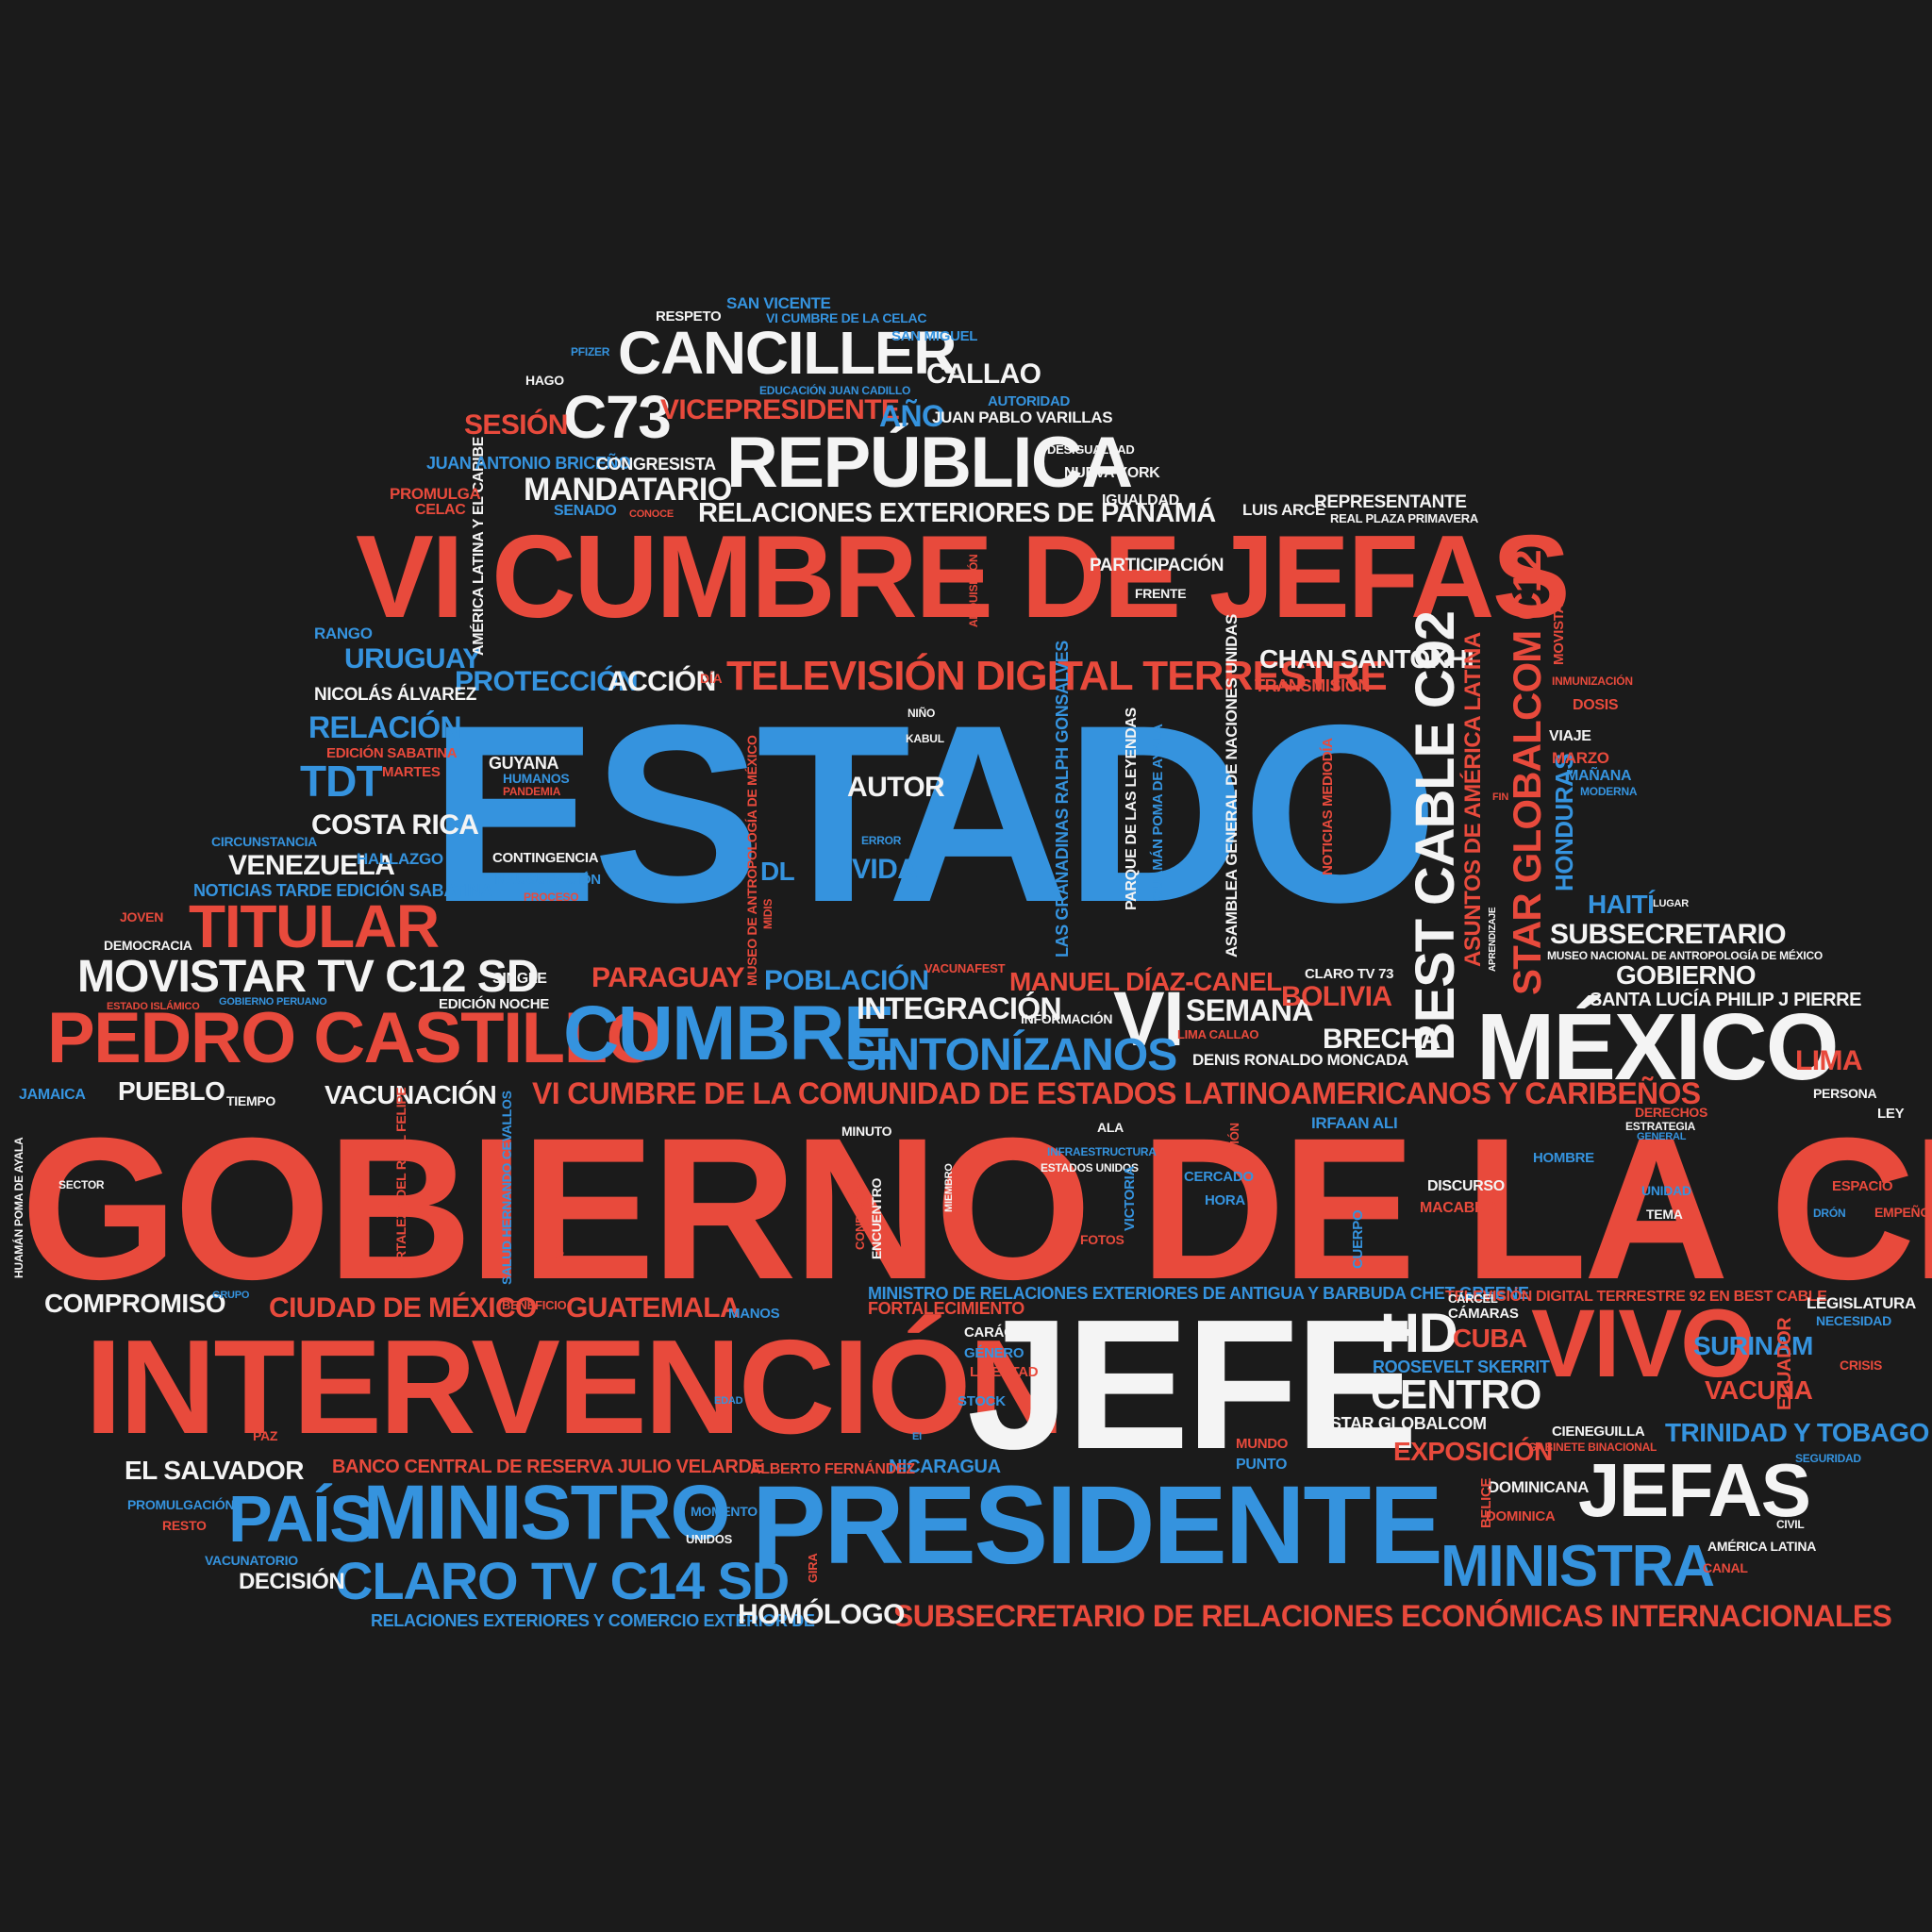 The width and height of the screenshot is (1932, 1932). What do you see at coordinates (1578, 1567) in the screenshot?
I see `word-ministra: MINISTRA` at bounding box center [1578, 1567].